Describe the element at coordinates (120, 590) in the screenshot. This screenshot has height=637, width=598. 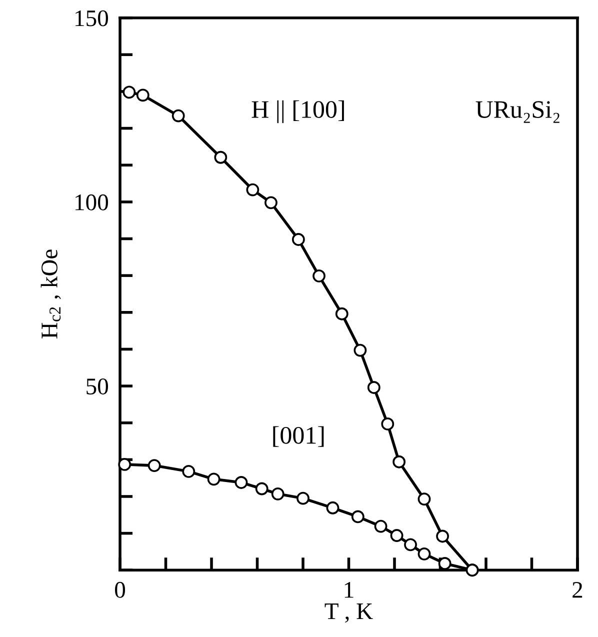
I see `x-tick-label: 0` at that location.